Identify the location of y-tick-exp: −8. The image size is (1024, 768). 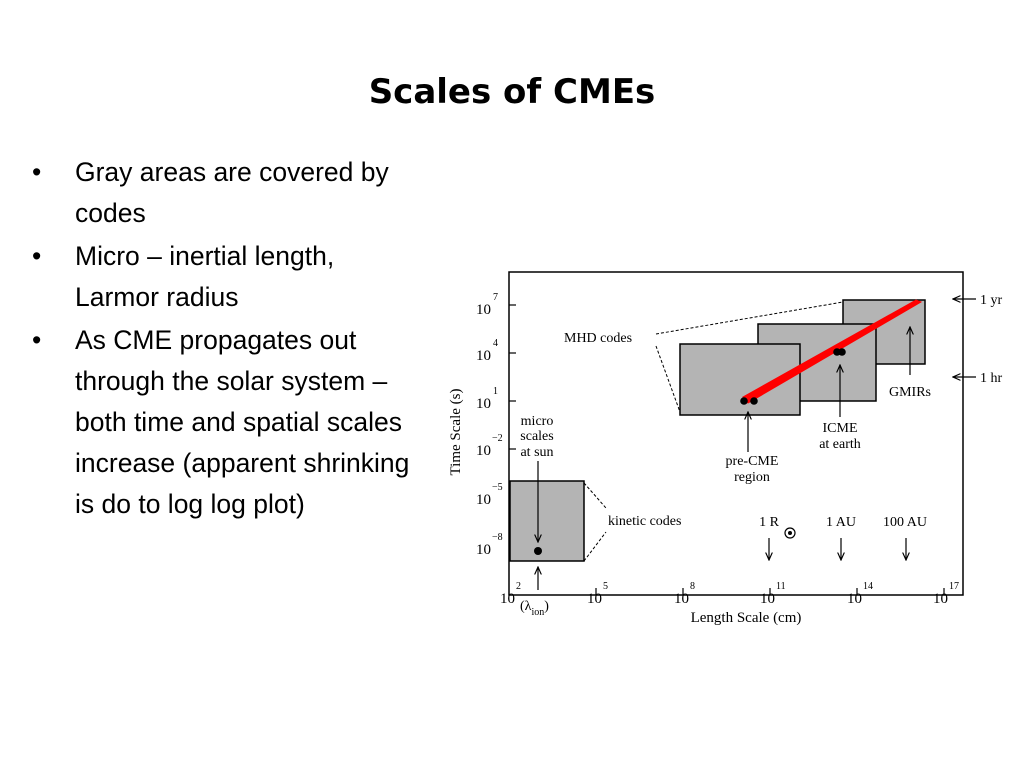
(497, 537).